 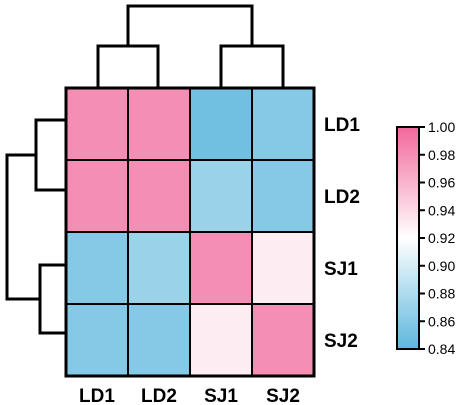 I want to click on colorbar-tick-label: 0.88, so click(x=441, y=294).